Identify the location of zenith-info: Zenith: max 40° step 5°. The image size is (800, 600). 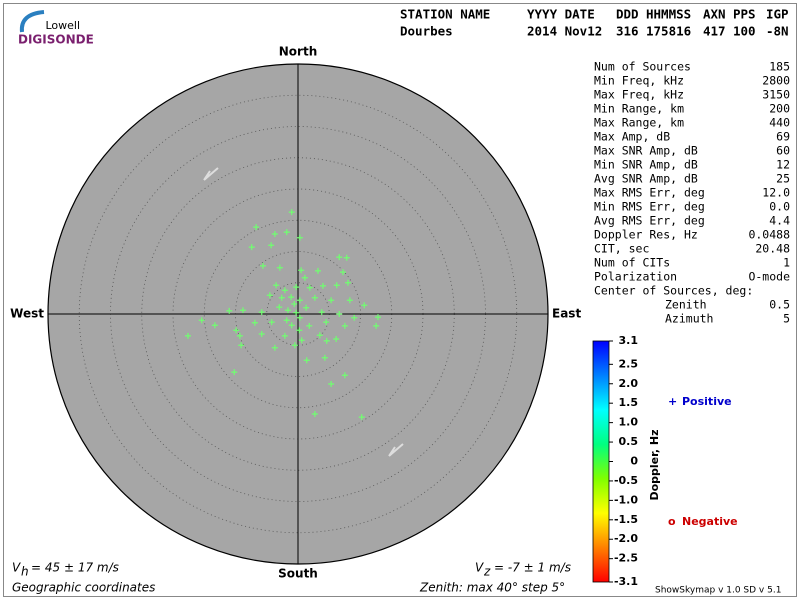
(492, 588).